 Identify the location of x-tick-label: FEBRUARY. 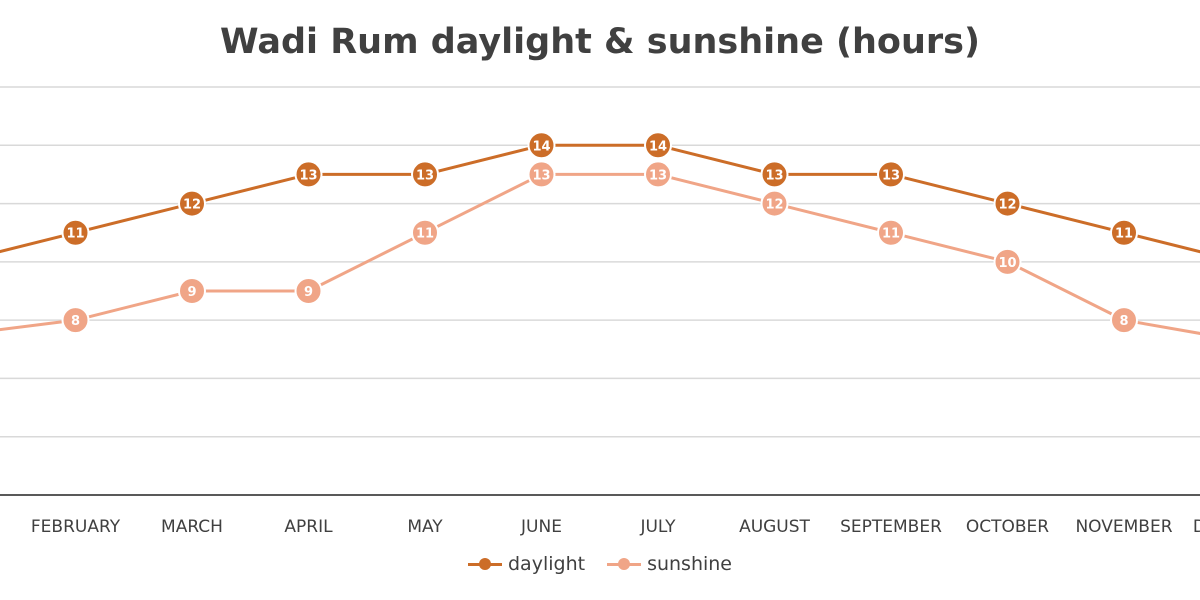
(76, 527).